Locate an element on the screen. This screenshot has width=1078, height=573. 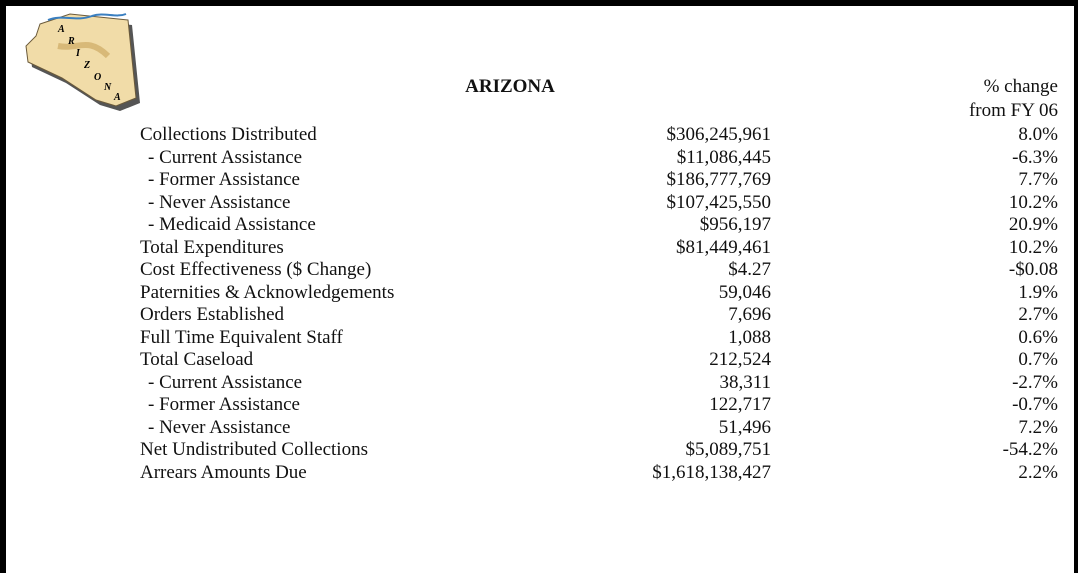
row-value: $186,777,769 is located at coordinates (719, 179).